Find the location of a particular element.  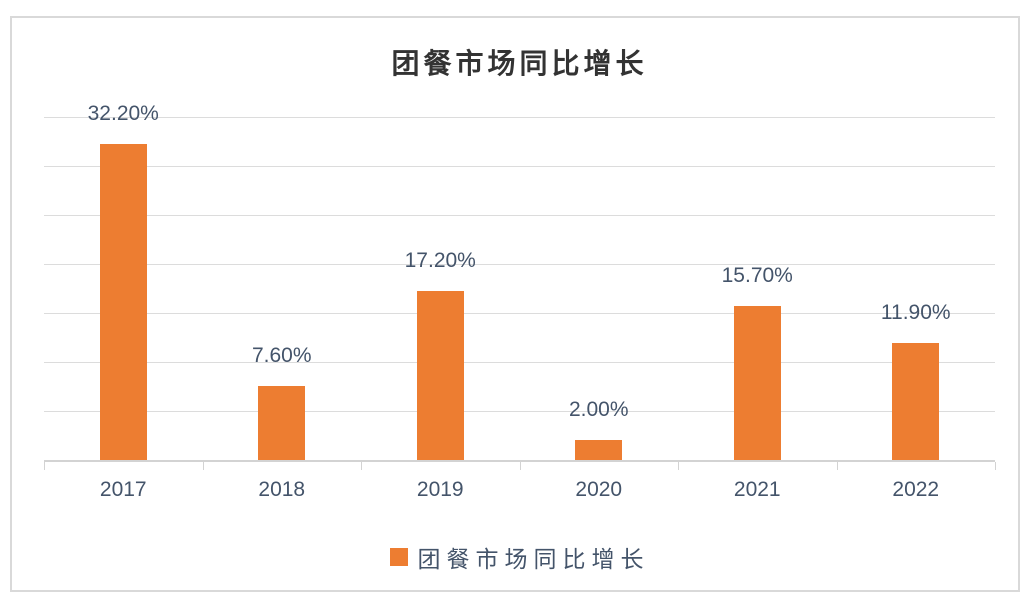

x-axis-label-2017: 2017 is located at coordinates (123, 489).